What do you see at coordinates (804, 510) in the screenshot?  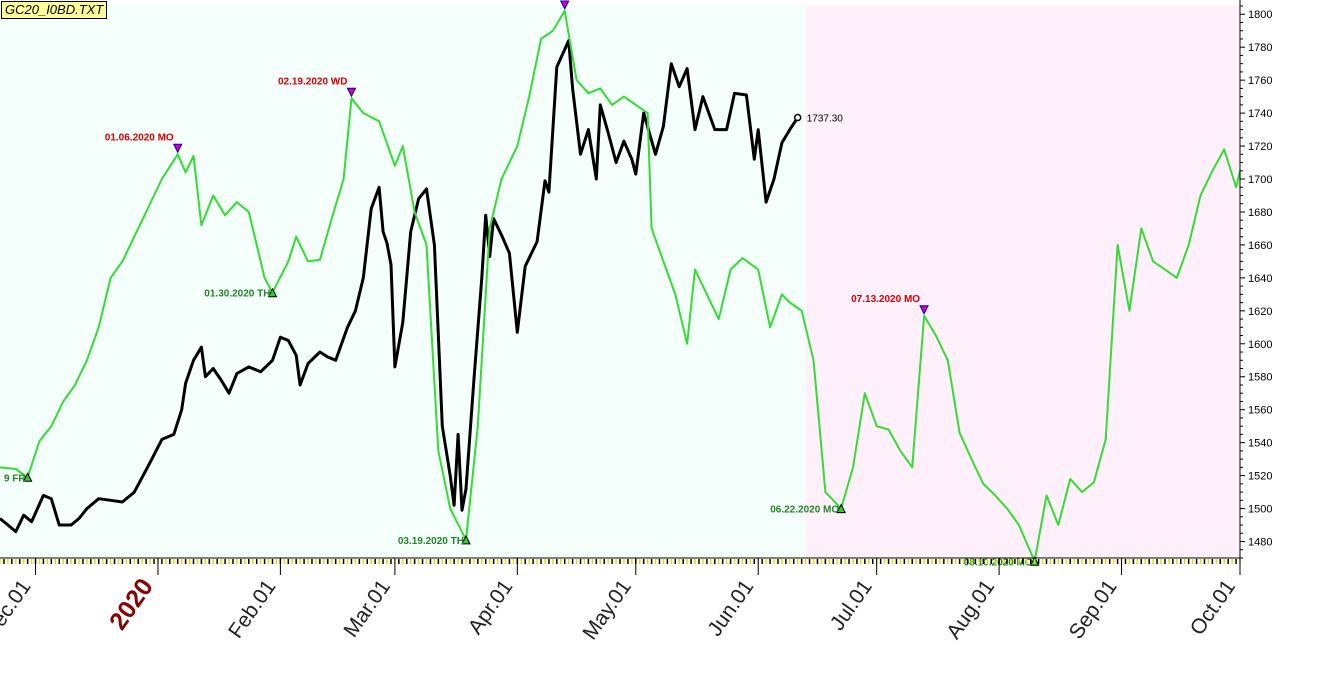 I see `low-label: 06.22.2020 MO` at bounding box center [804, 510].